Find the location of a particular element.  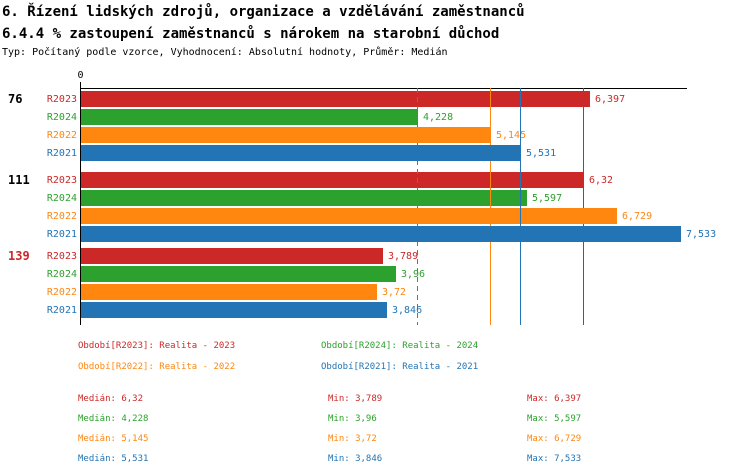

stat-min: Min: 3,789 is located at coordinates (355, 399).